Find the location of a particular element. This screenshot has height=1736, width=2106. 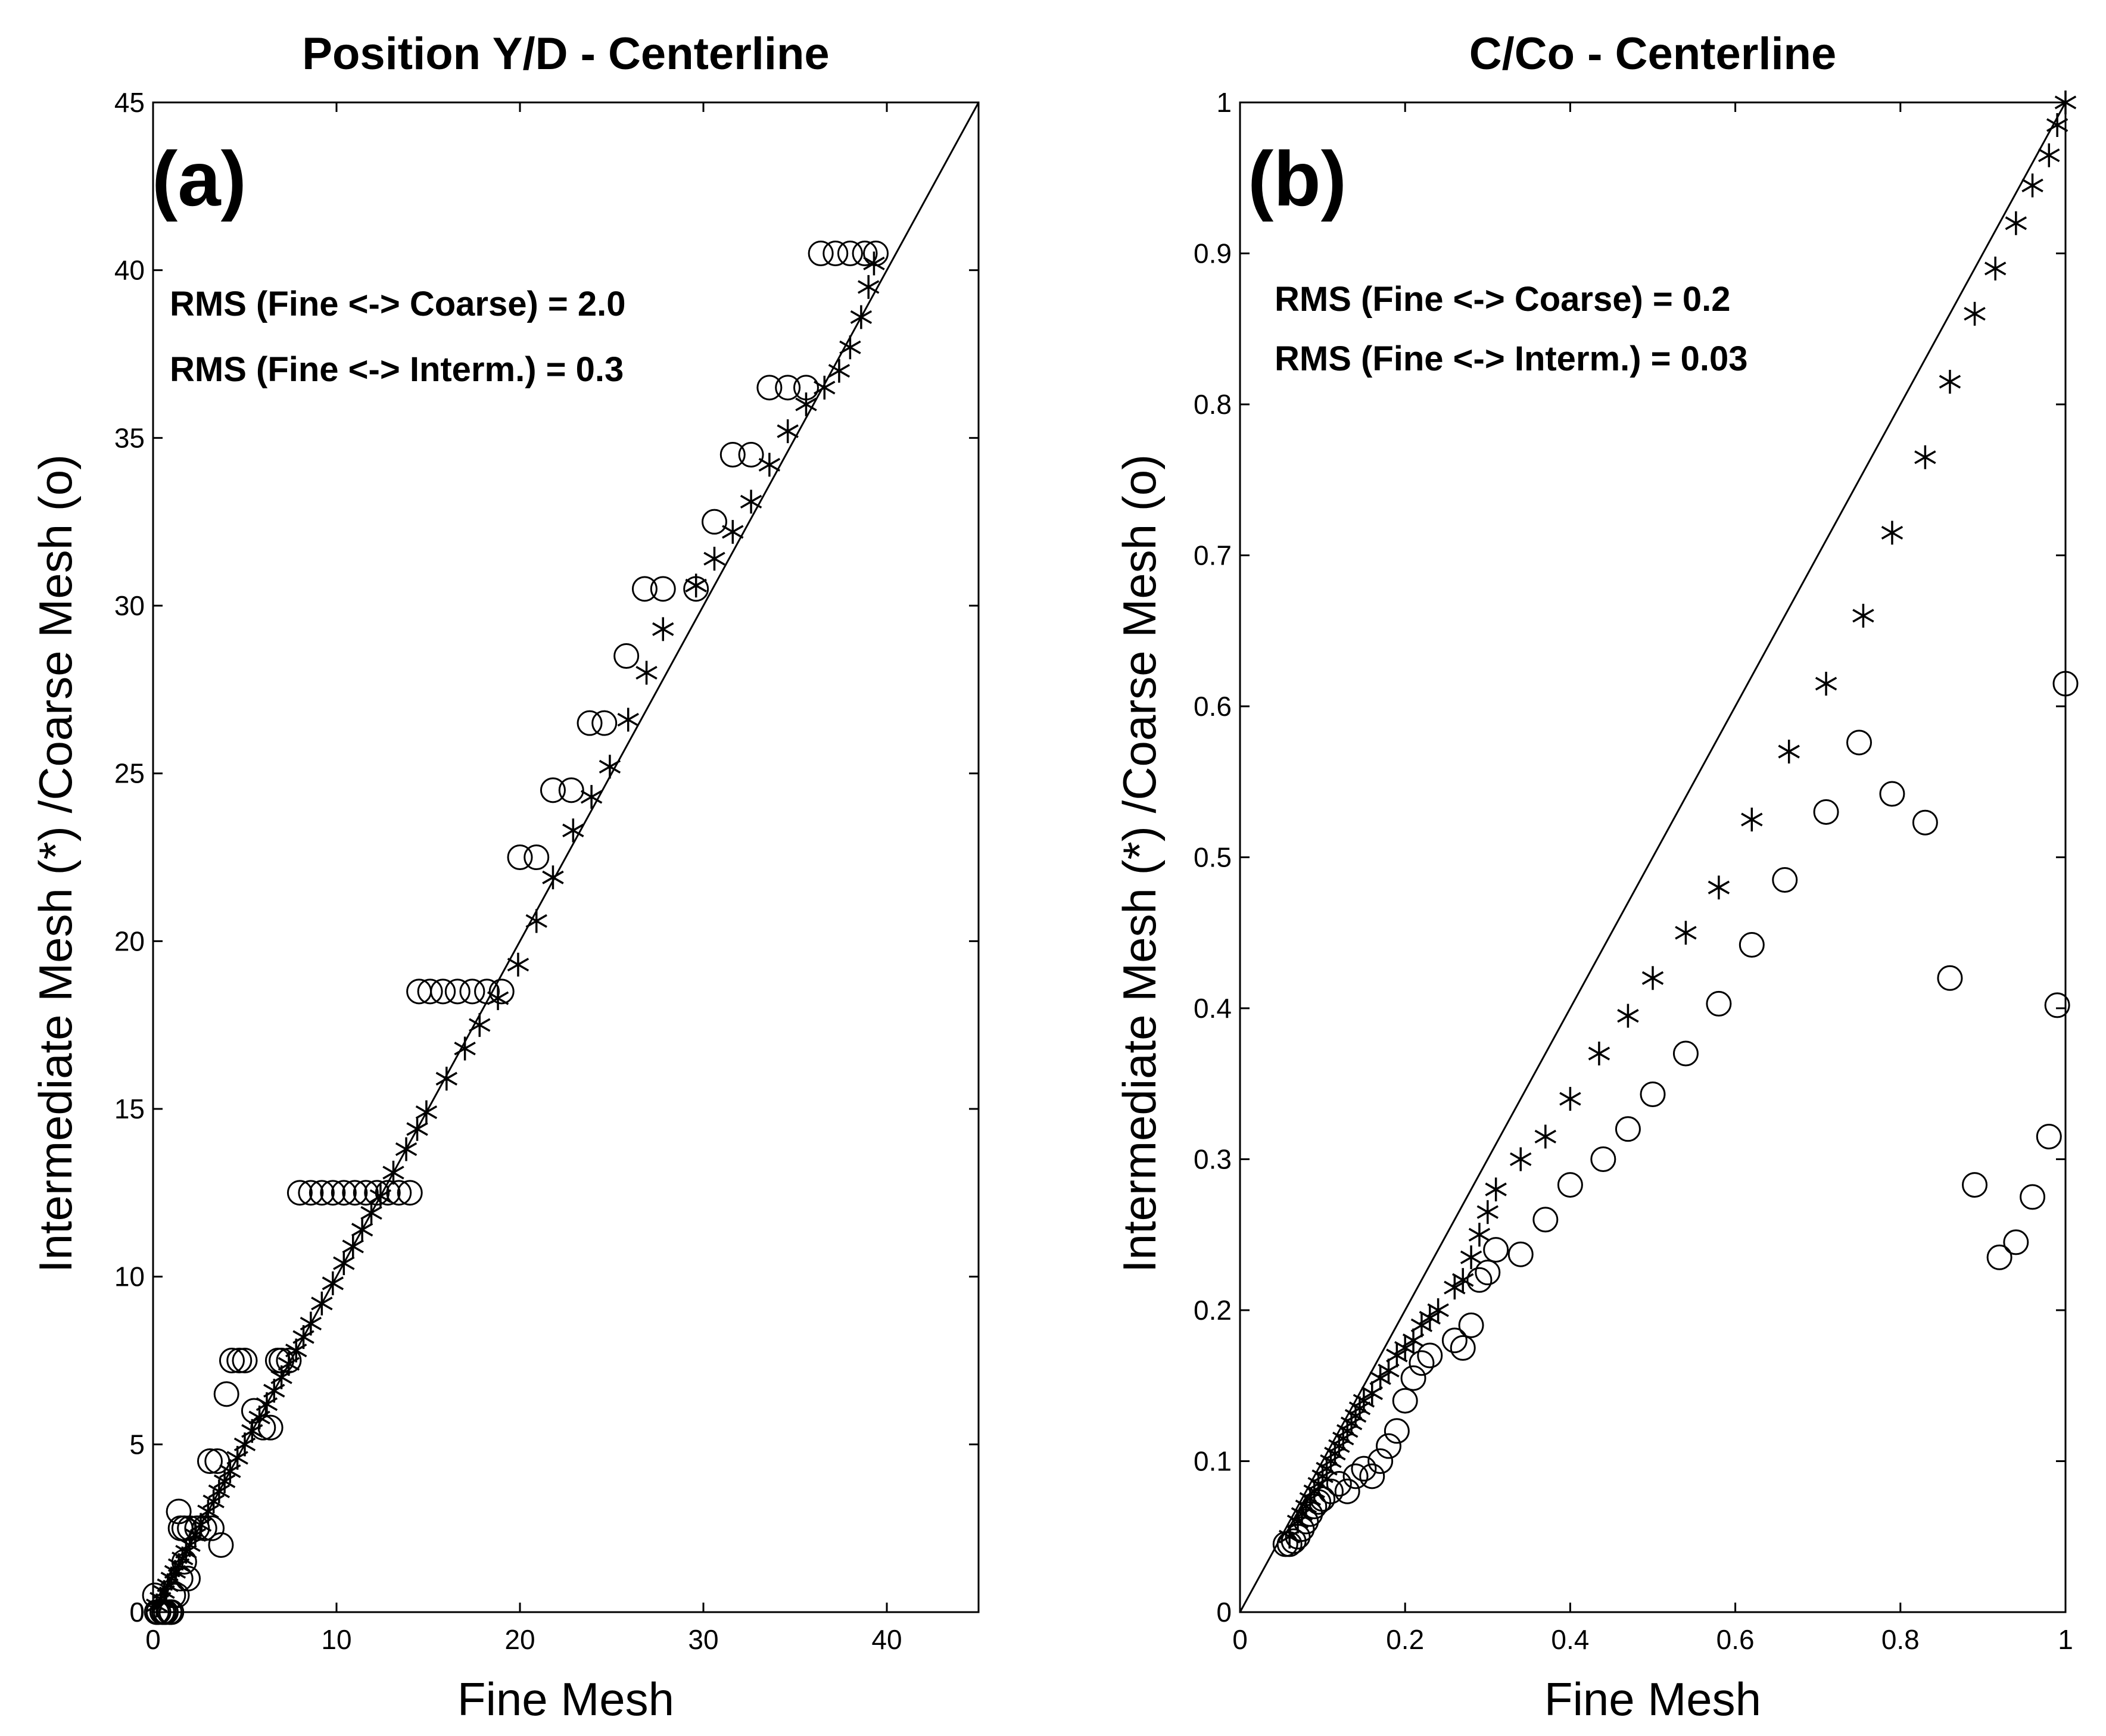

y-tick-label: 0.4 is located at coordinates (1213, 1008).